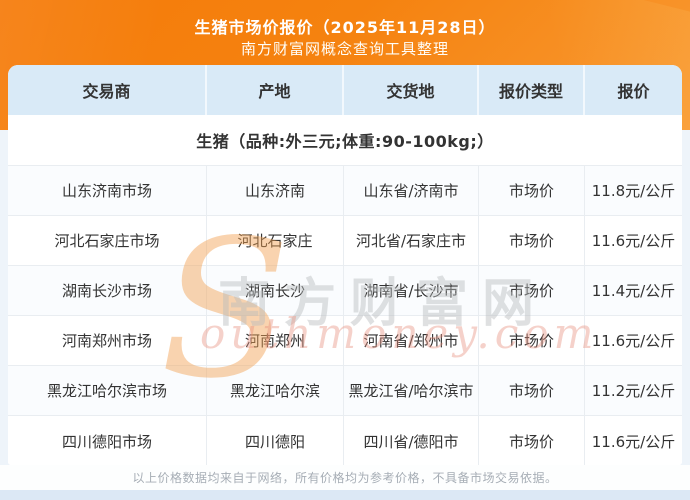 Image resolution: width=690 pixels, height=500 pixels. I want to click on table-header-row: 交易商 产地 交货地 报价类型 报价, so click(345, 90).